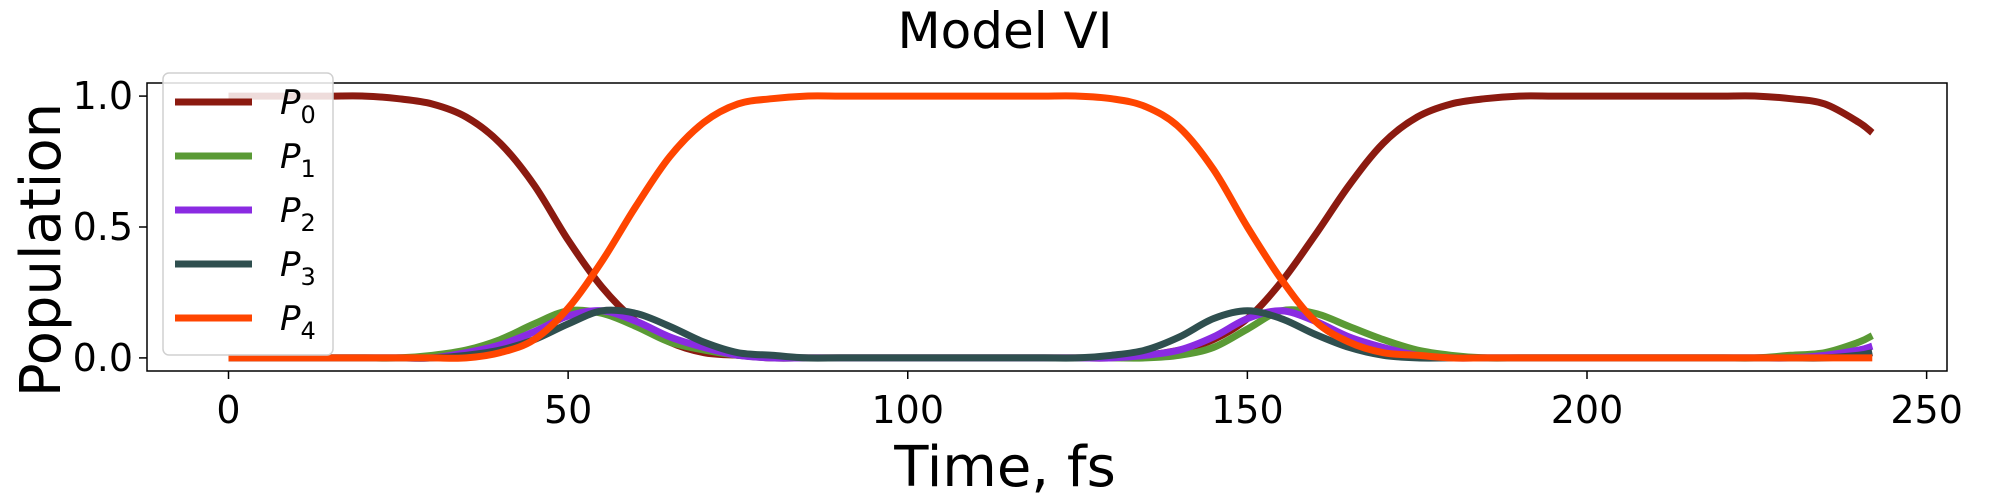  What do you see at coordinates (41, 250) in the screenshot?
I see `y-axis-label: Population` at bounding box center [41, 250].